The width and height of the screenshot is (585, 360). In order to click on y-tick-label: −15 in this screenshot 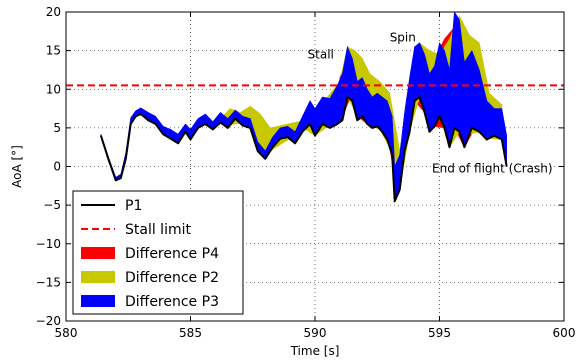, I will do `click(48, 282)`.